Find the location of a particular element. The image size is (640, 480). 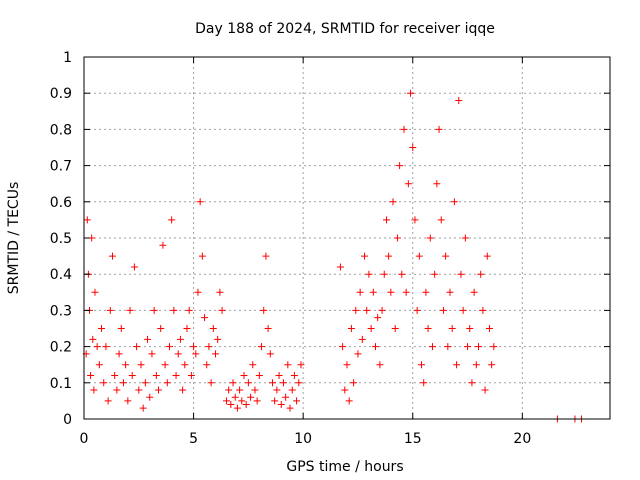

y-tick-label: 0.4 is located at coordinates (61, 275).